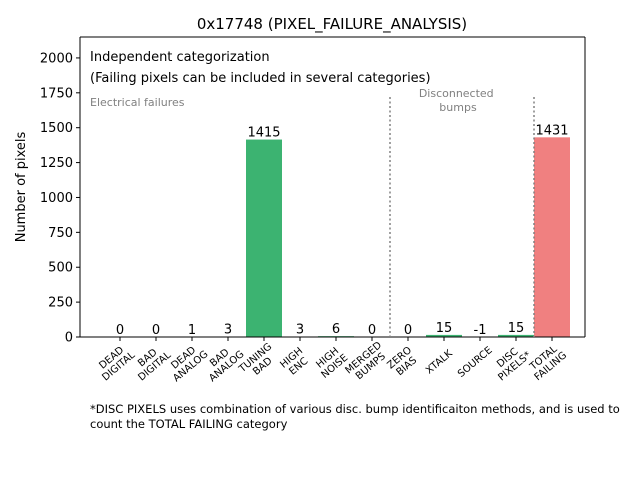  What do you see at coordinates (263, 133) in the screenshot?
I see `value-label-4: 1415` at bounding box center [263, 133].